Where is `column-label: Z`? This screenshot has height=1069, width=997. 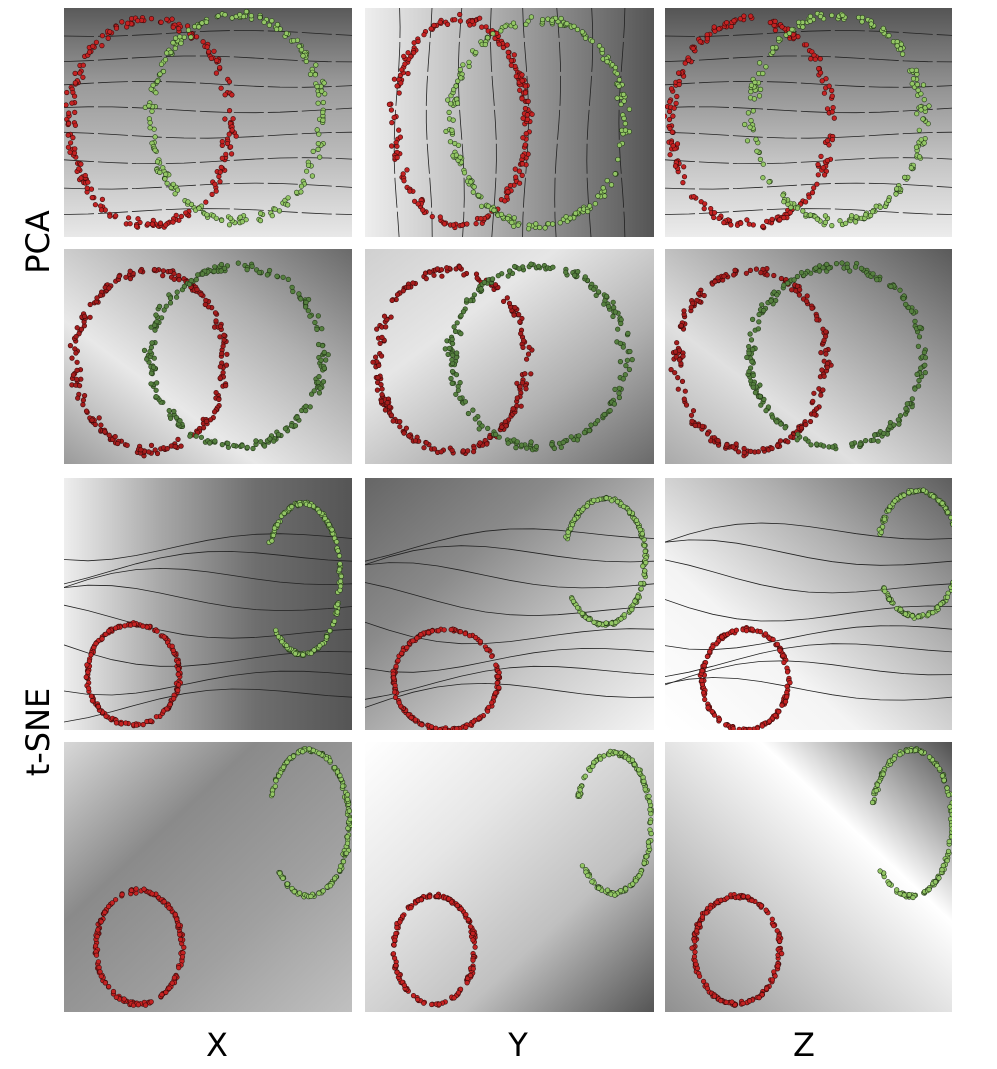
column-label: Z is located at coordinates (804, 1045).